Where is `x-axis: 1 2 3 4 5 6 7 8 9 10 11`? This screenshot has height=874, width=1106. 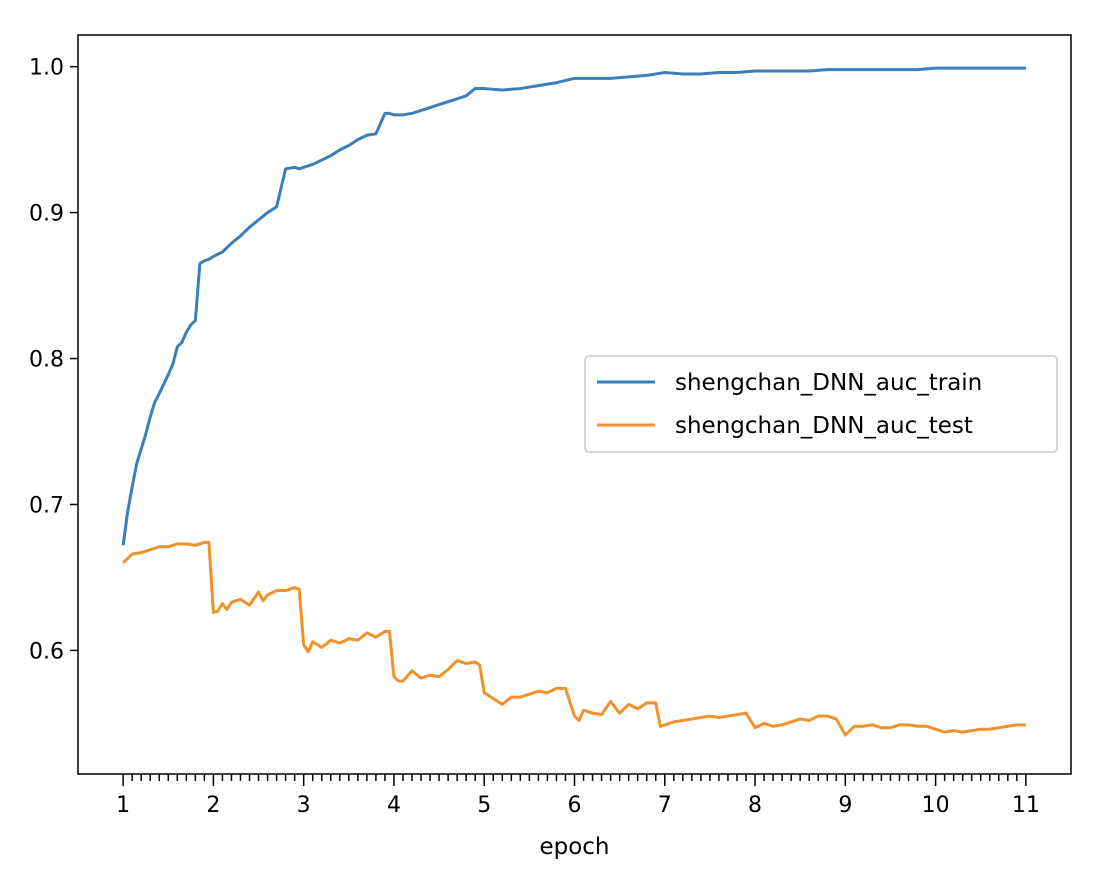
x-axis: 1 2 3 4 5 6 7 8 9 10 11 is located at coordinates (578, 796).